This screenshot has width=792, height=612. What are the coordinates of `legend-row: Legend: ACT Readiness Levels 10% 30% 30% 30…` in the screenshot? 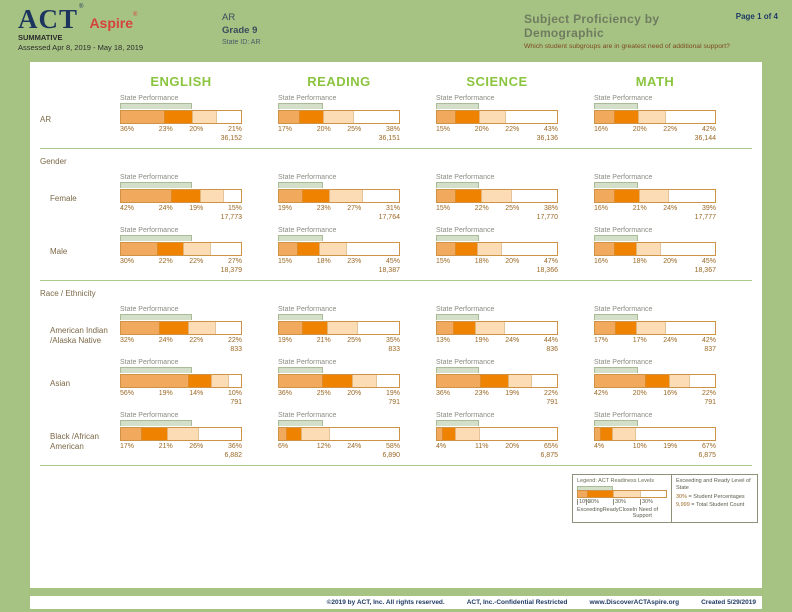 It's located at (394, 498).